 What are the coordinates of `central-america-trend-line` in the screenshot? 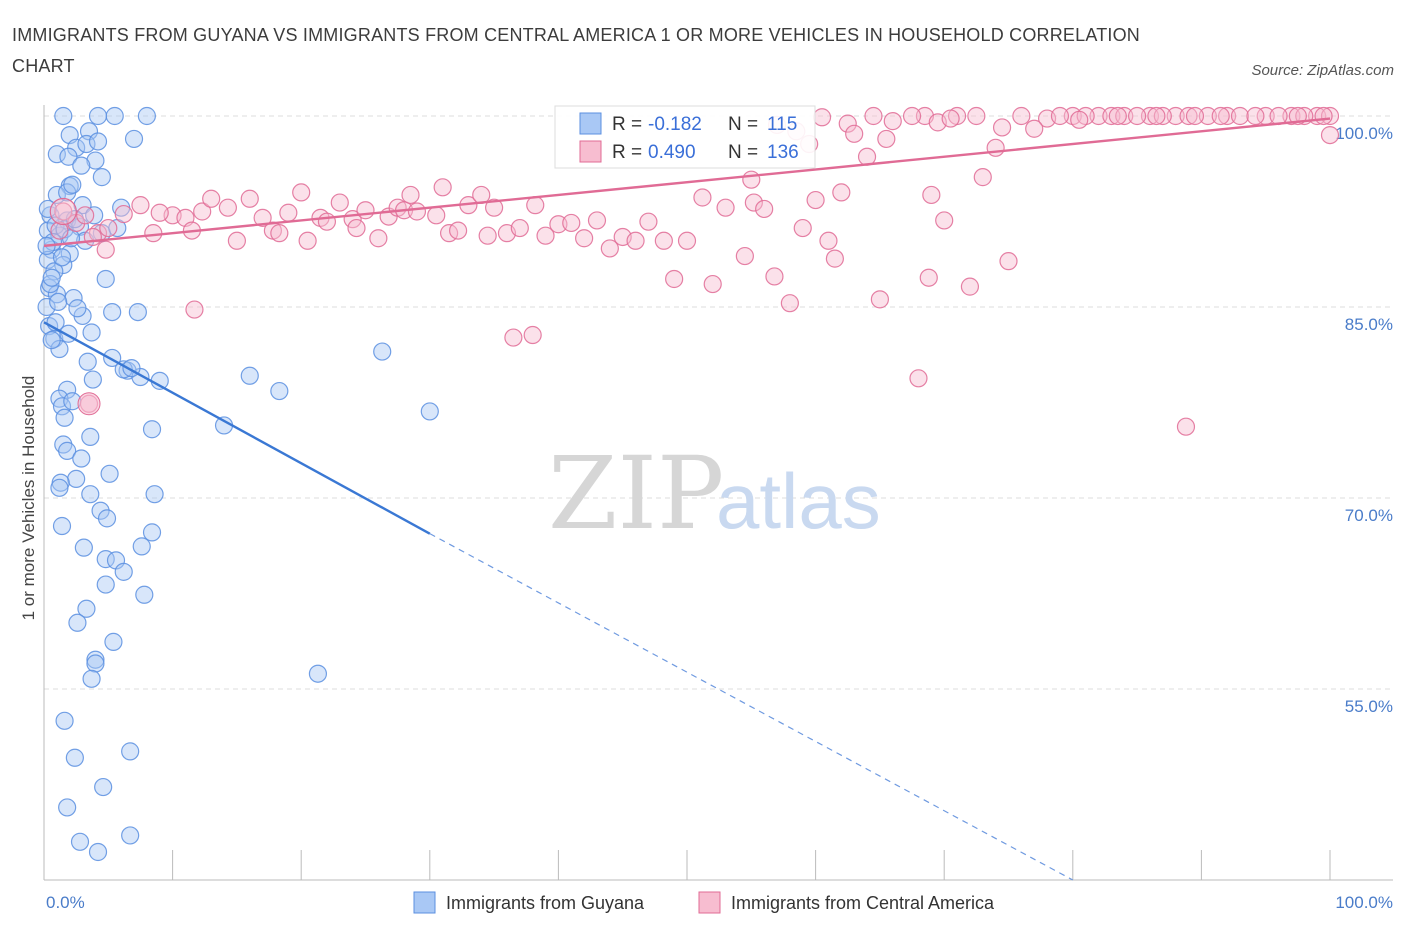 It's located at (687, 182).